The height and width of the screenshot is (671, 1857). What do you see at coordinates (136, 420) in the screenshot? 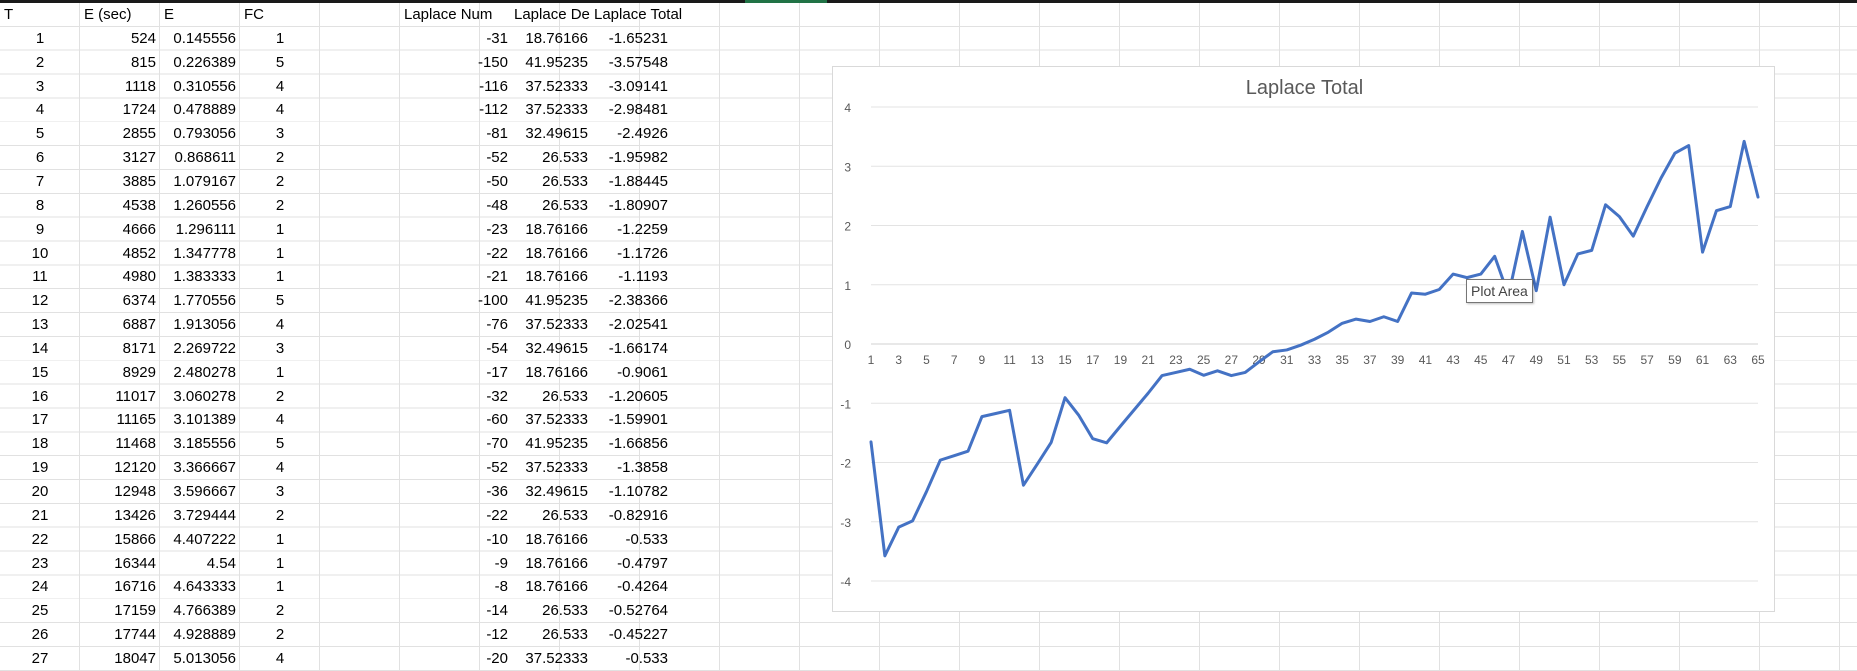
I see `cell-e-sec: 11165` at bounding box center [136, 420].